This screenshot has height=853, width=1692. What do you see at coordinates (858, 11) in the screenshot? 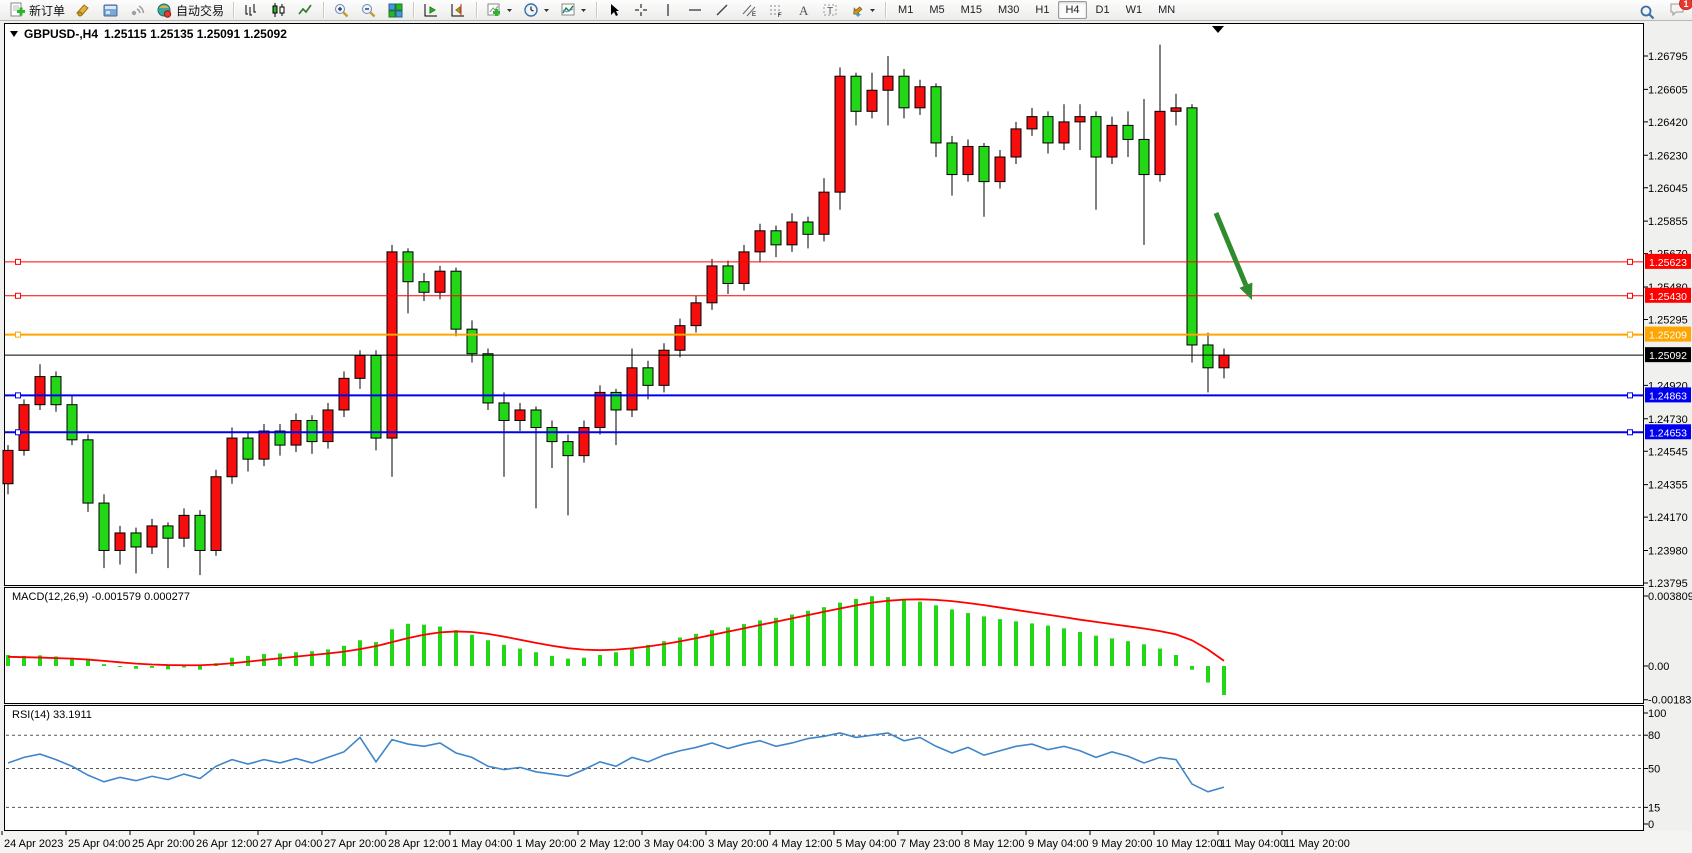
I see `shapes-icon` at bounding box center [858, 11].